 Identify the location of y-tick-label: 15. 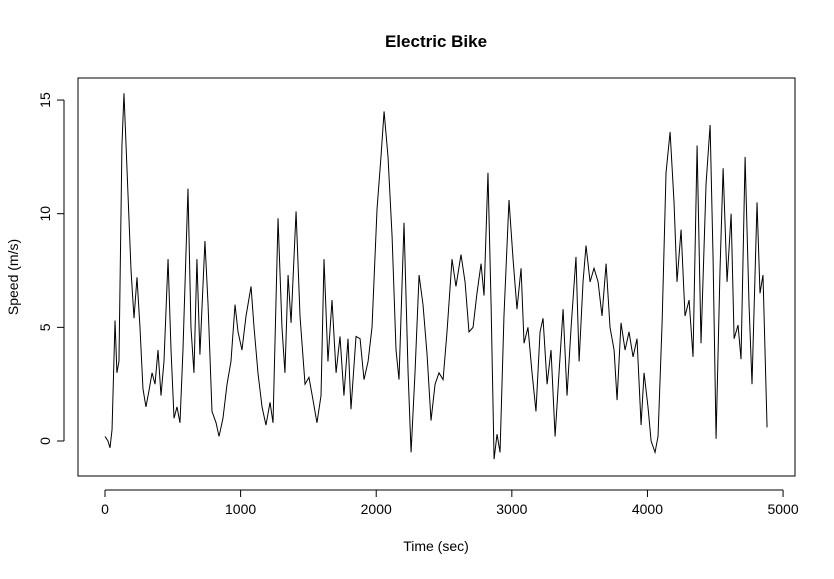
(45, 100).